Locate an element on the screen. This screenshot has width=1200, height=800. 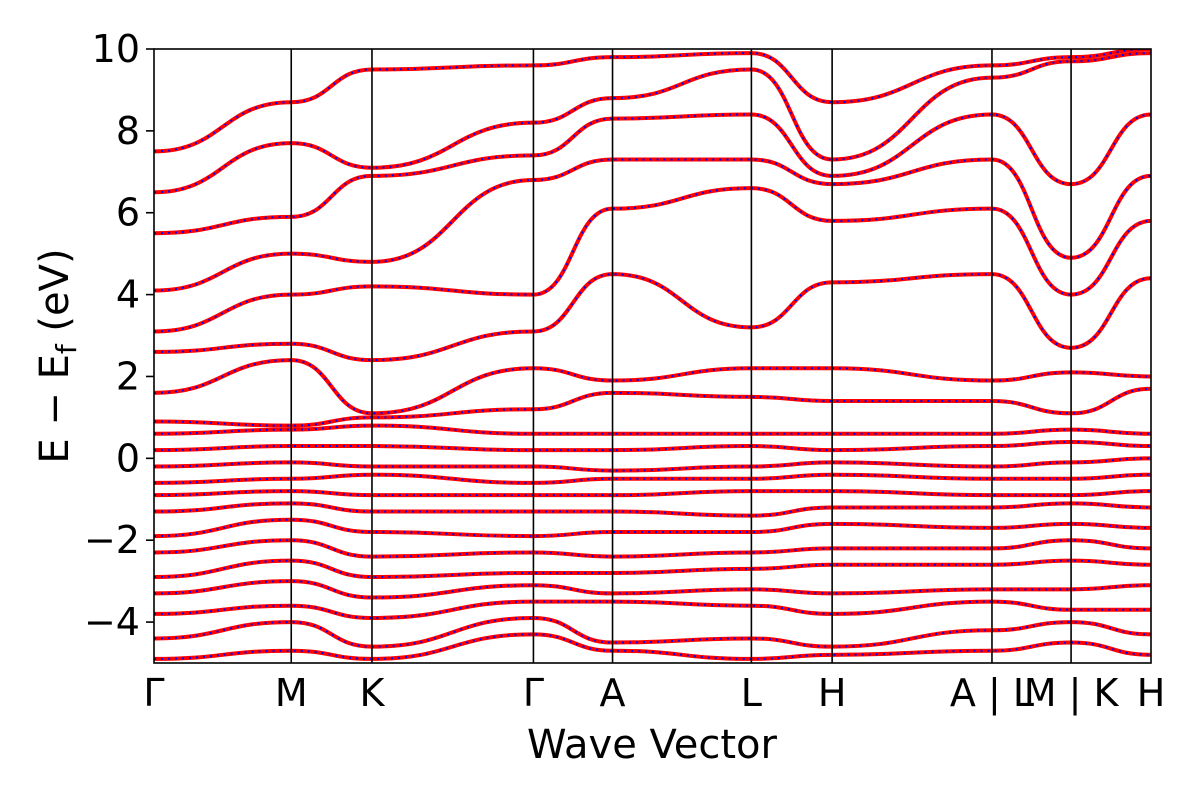
x-tick-label: K is located at coordinates (373, 693).